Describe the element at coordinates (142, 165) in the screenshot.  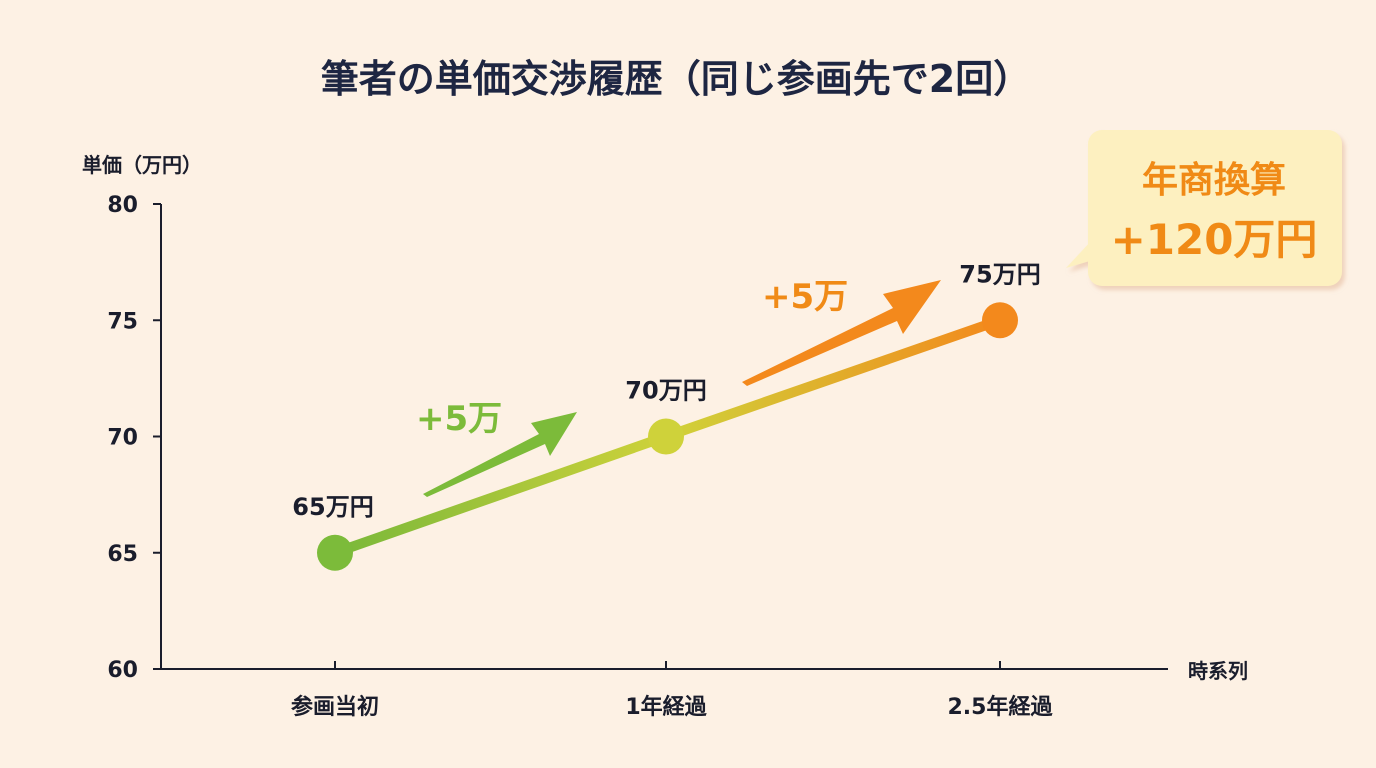
I see `y-axis-label: 単価（万円）` at that location.